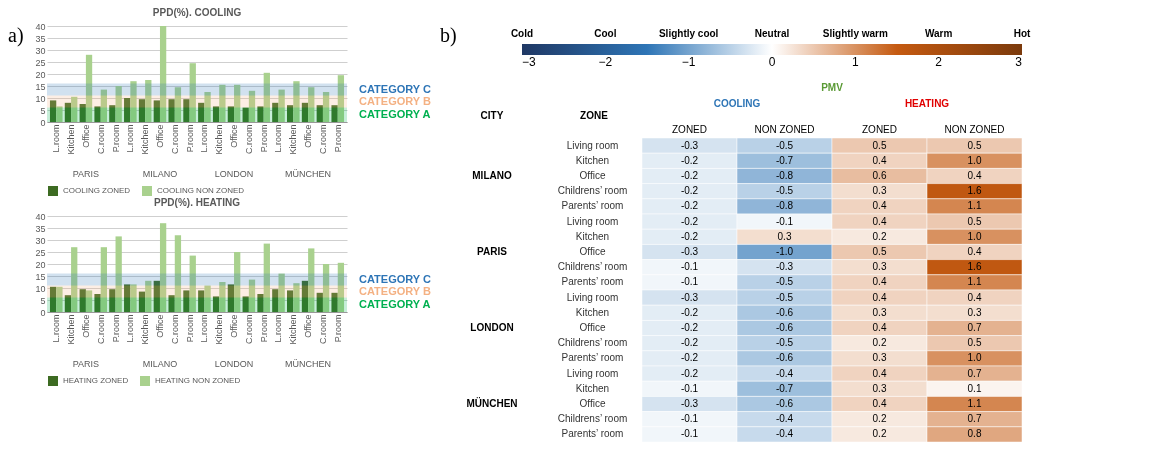 This screenshot has width=1170, height=450. I want to click on band-label: CATEGORY C, so click(395, 278).